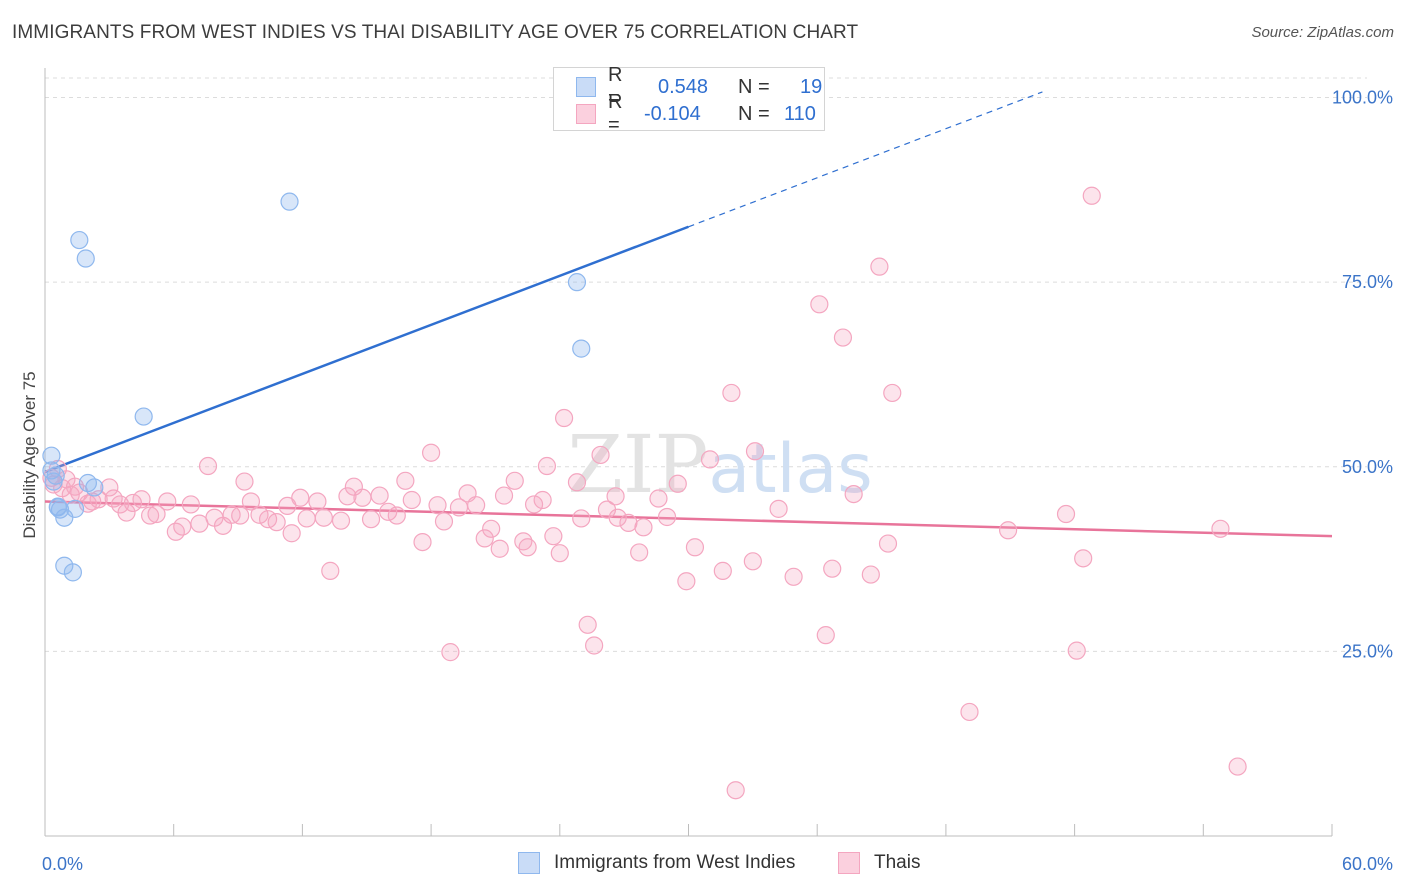 This screenshot has width=1406, height=892. I want to click on y-tick-label: 25.0%, so click(1367, 651).